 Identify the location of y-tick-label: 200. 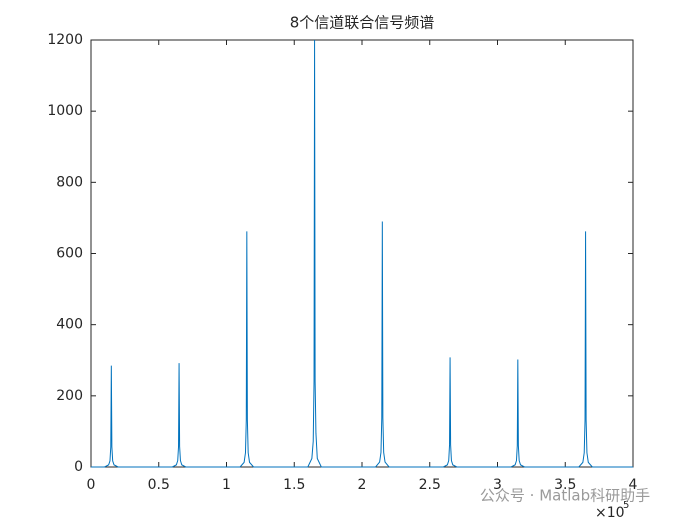
(69, 396).